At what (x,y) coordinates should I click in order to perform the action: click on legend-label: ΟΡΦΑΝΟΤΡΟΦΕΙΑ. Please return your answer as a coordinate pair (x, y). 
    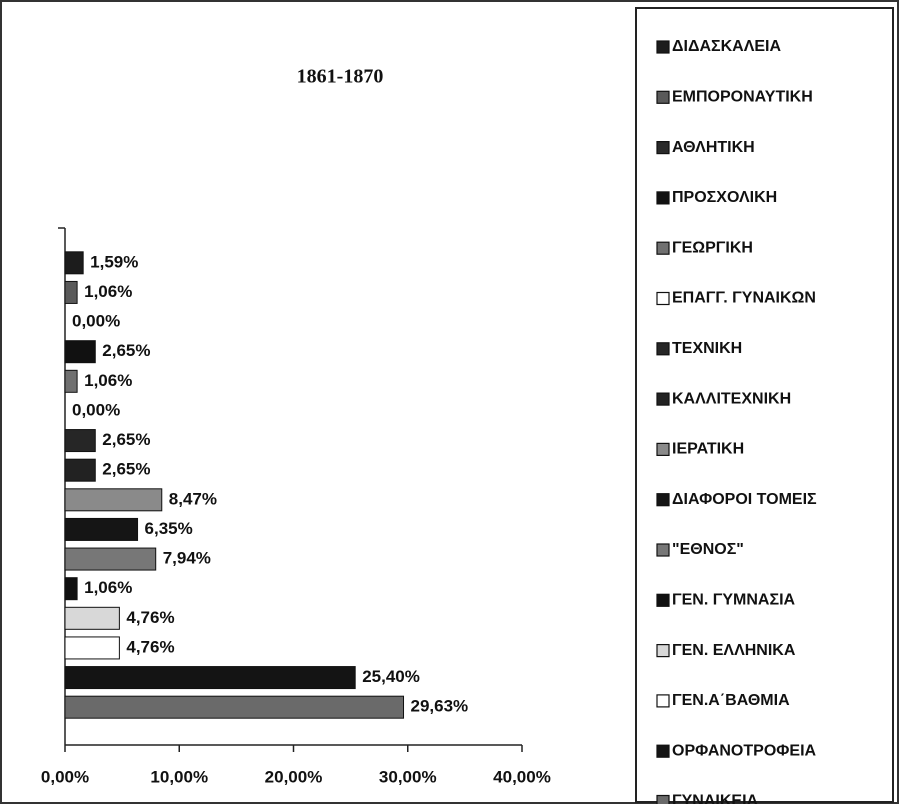
    Looking at the image, I should click on (744, 750).